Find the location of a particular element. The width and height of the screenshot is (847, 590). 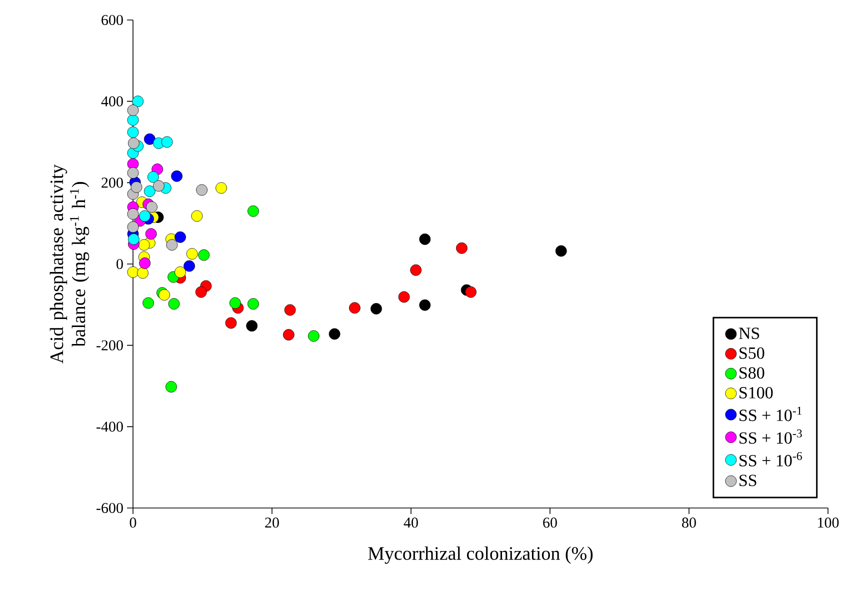

legend-label: NS is located at coordinates (749, 334).